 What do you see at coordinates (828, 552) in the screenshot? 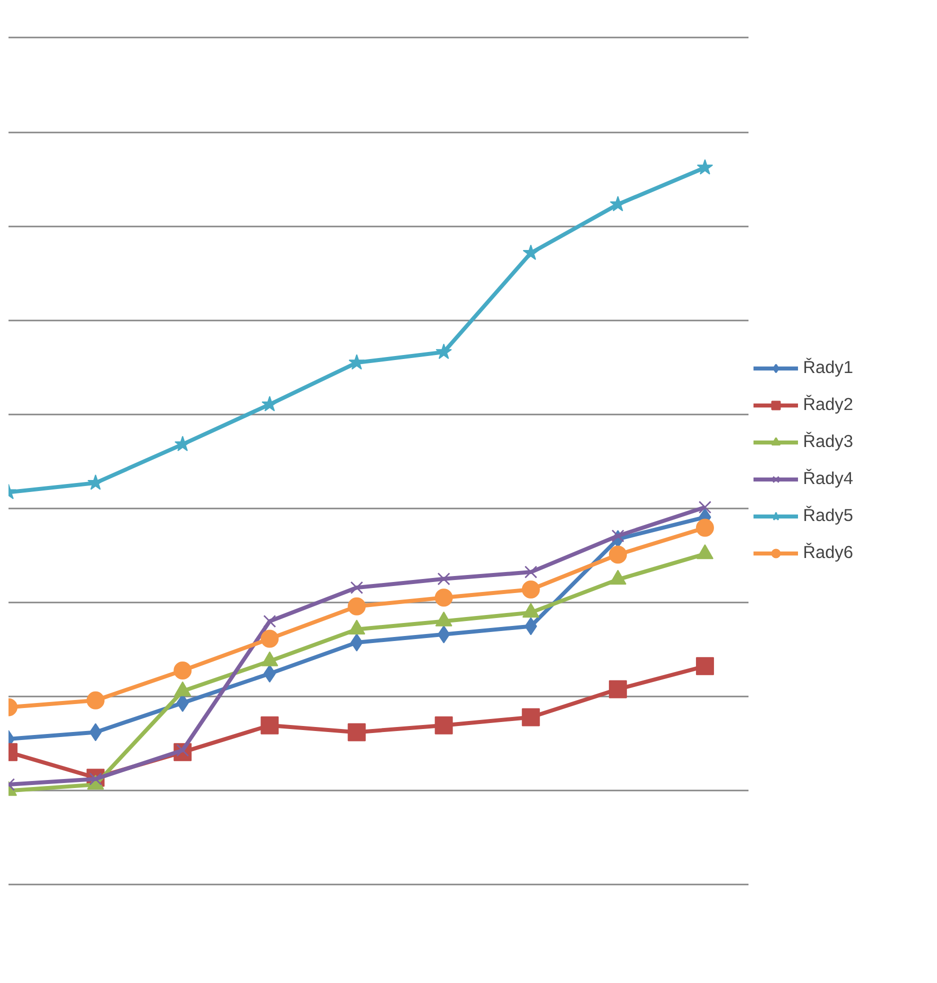
I see `legend-label: Řady6` at bounding box center [828, 552].